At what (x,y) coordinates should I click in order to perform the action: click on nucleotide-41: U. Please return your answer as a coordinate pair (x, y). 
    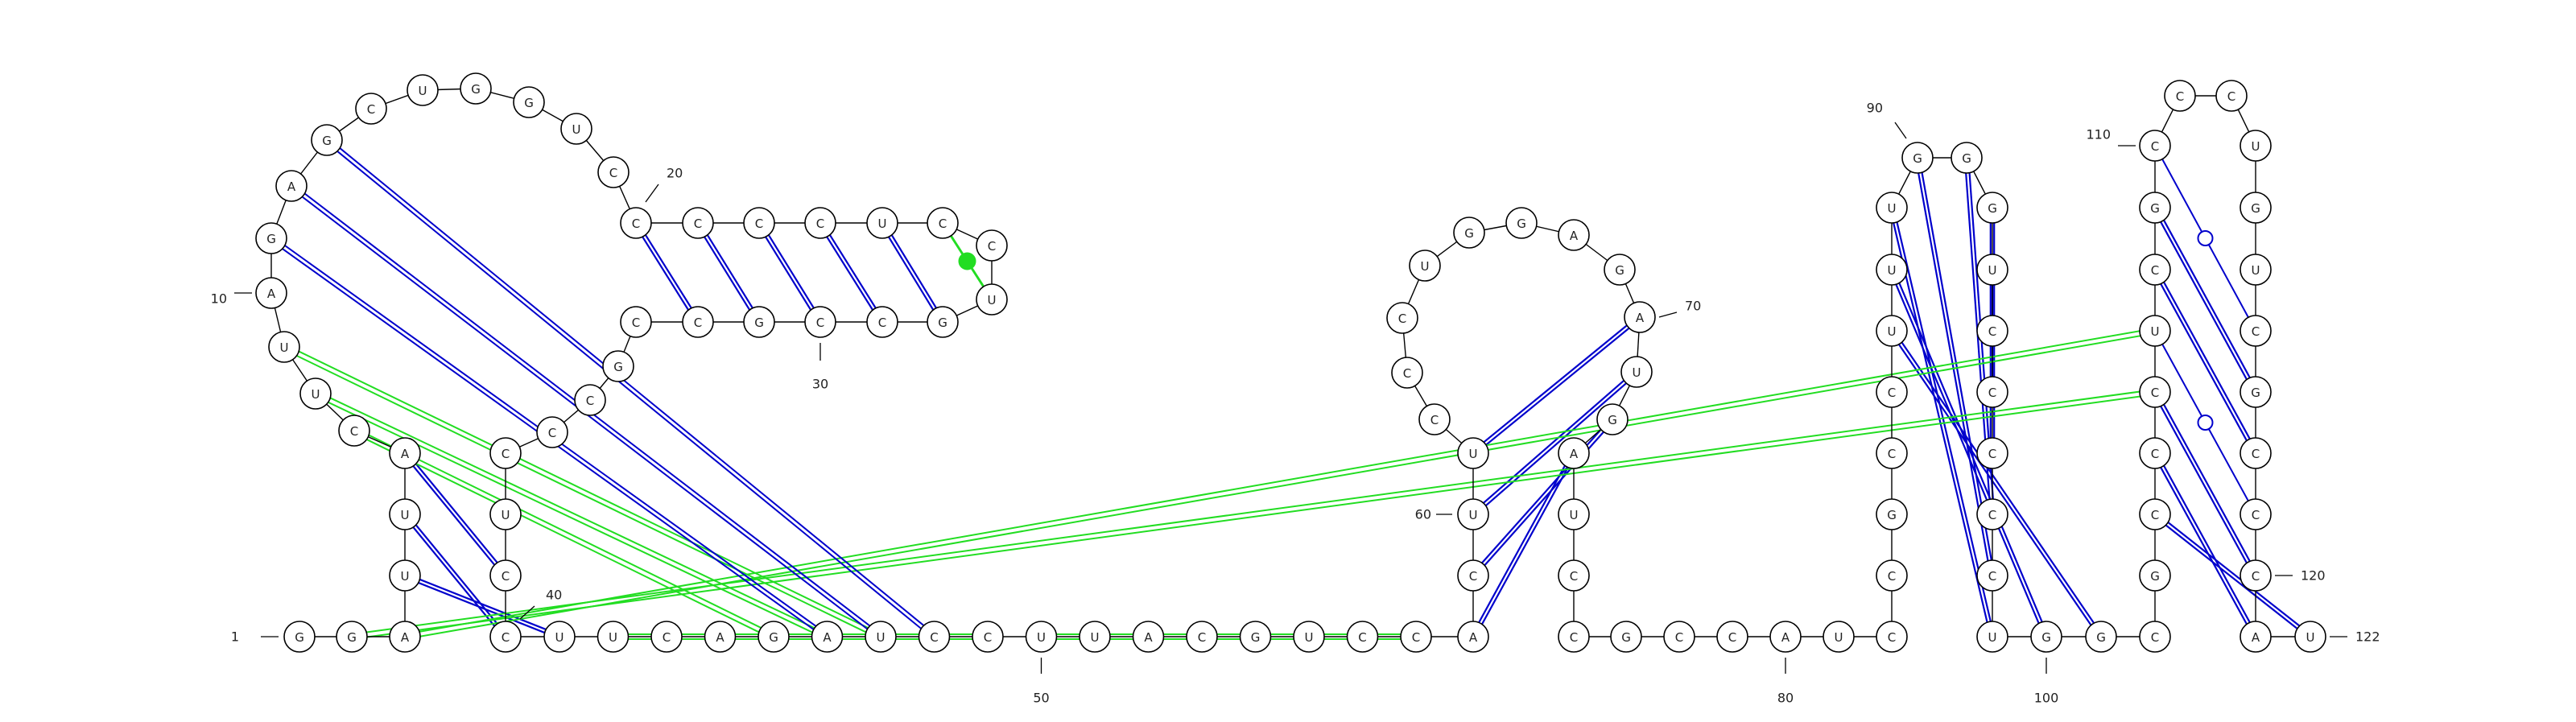
    Looking at the image, I should click on (559, 637).